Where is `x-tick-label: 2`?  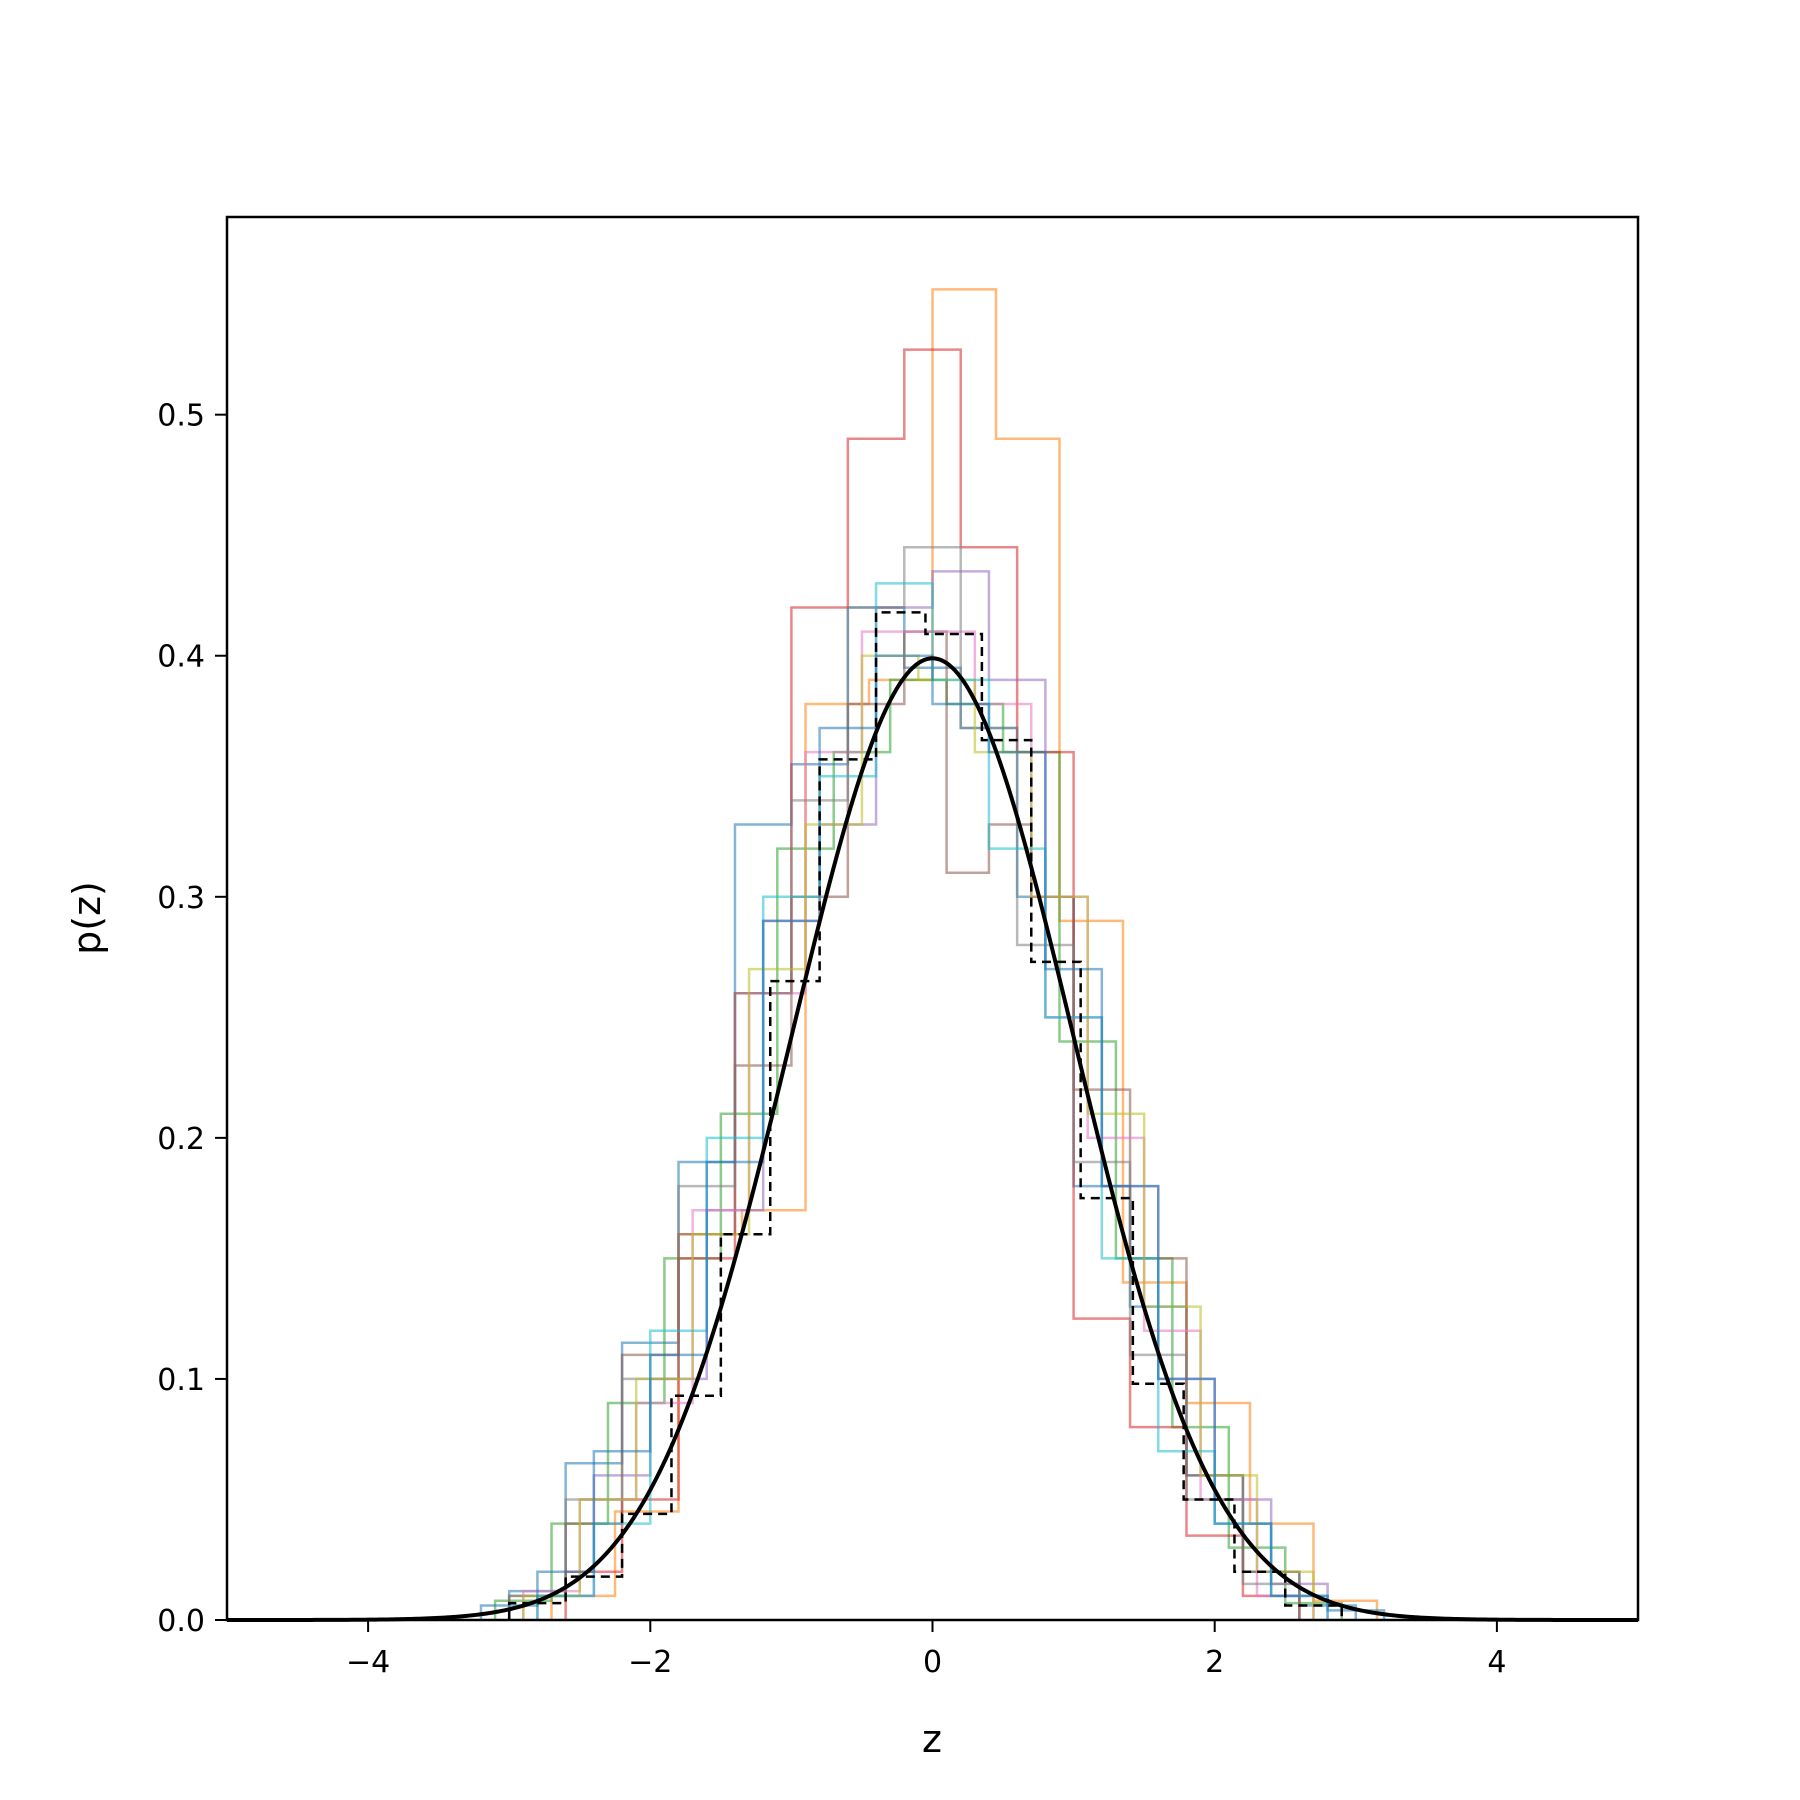
x-tick-label: 2 is located at coordinates (1214, 1662).